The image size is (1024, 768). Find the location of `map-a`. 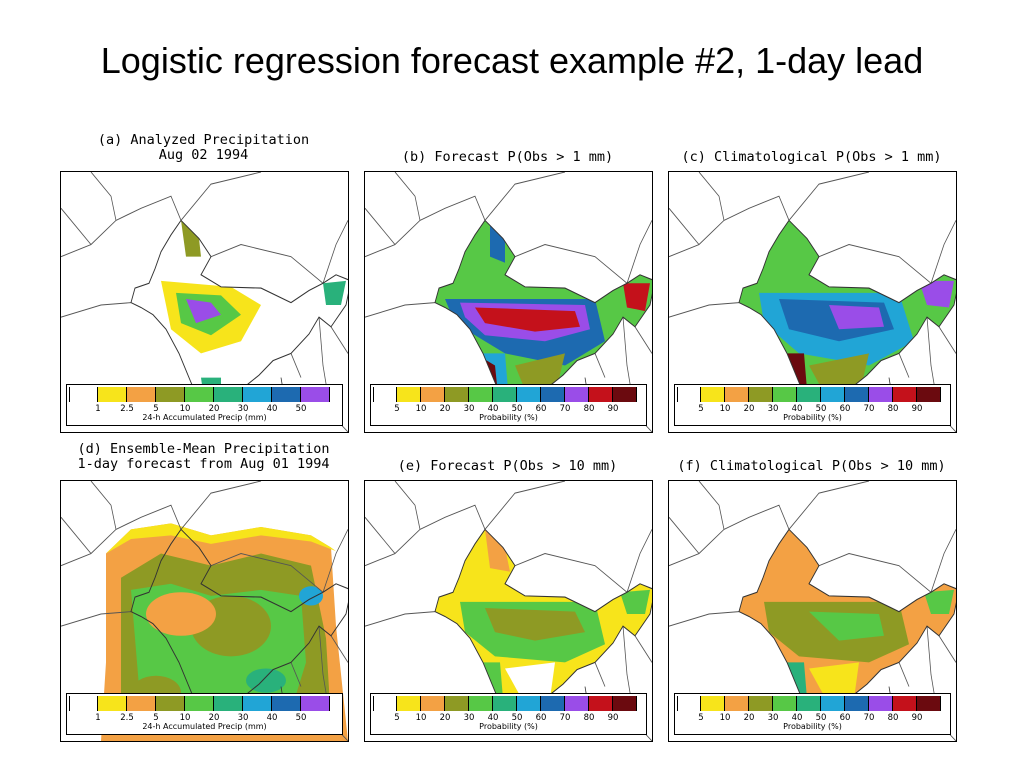

map-a is located at coordinates (204, 302).